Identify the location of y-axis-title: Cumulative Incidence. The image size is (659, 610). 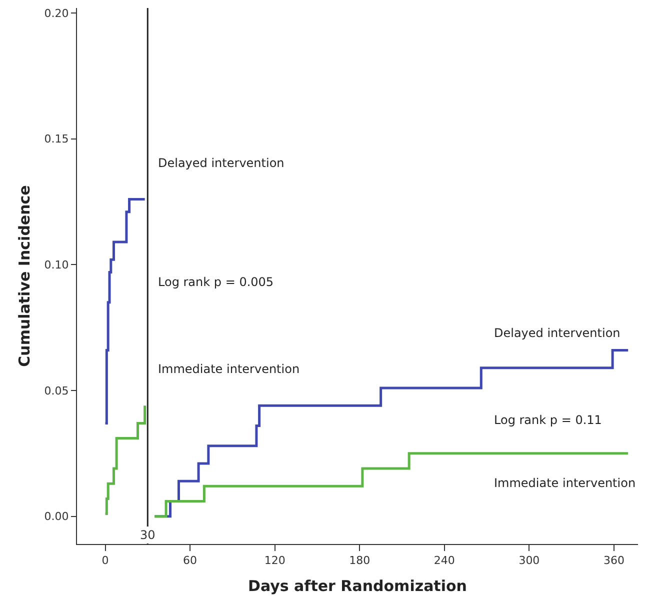
(25, 276).